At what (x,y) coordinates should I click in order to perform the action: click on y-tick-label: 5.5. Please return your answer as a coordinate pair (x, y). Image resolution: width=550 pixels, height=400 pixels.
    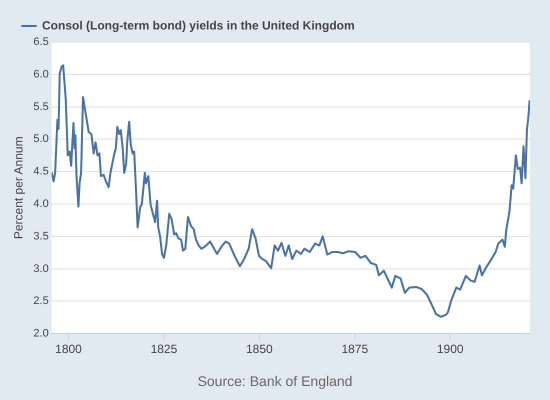
    Looking at the image, I should click on (41, 106).